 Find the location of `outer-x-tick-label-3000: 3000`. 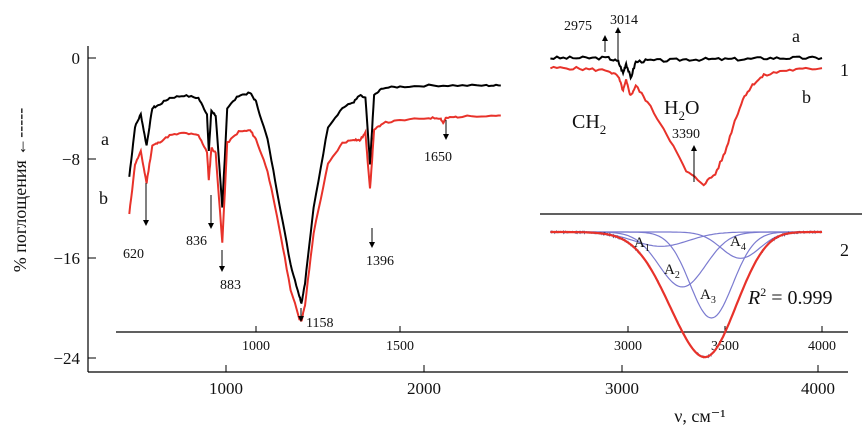

outer-x-tick-label-3000: 3000 is located at coordinates (622, 388).